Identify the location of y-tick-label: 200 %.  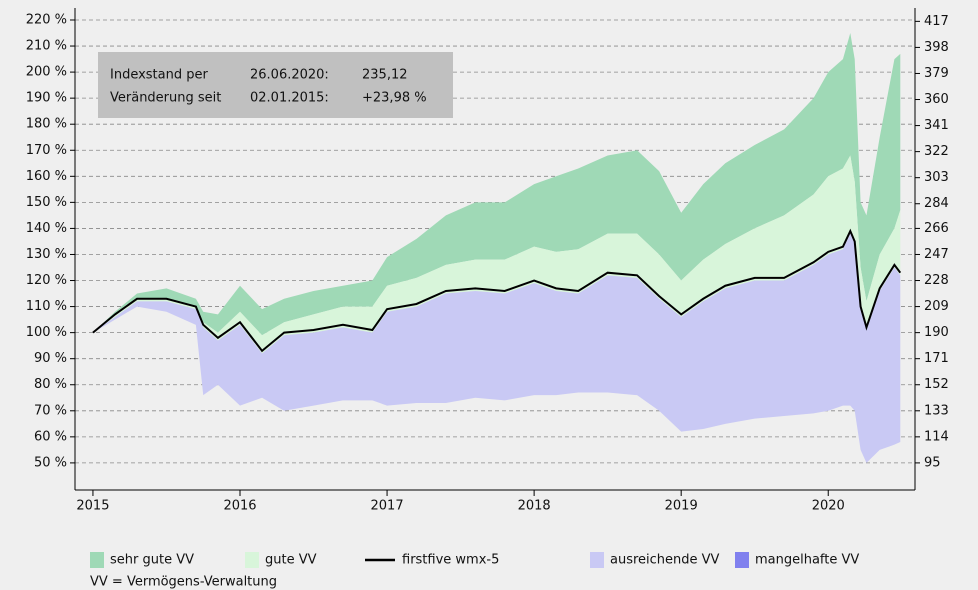
(46, 72).